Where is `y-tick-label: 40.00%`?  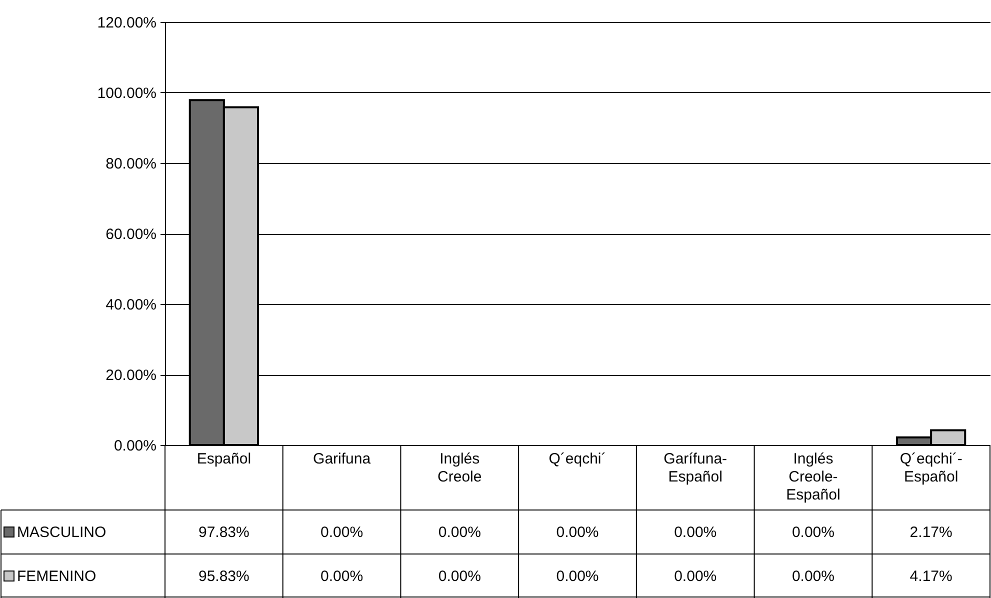 y-tick-label: 40.00% is located at coordinates (131, 305).